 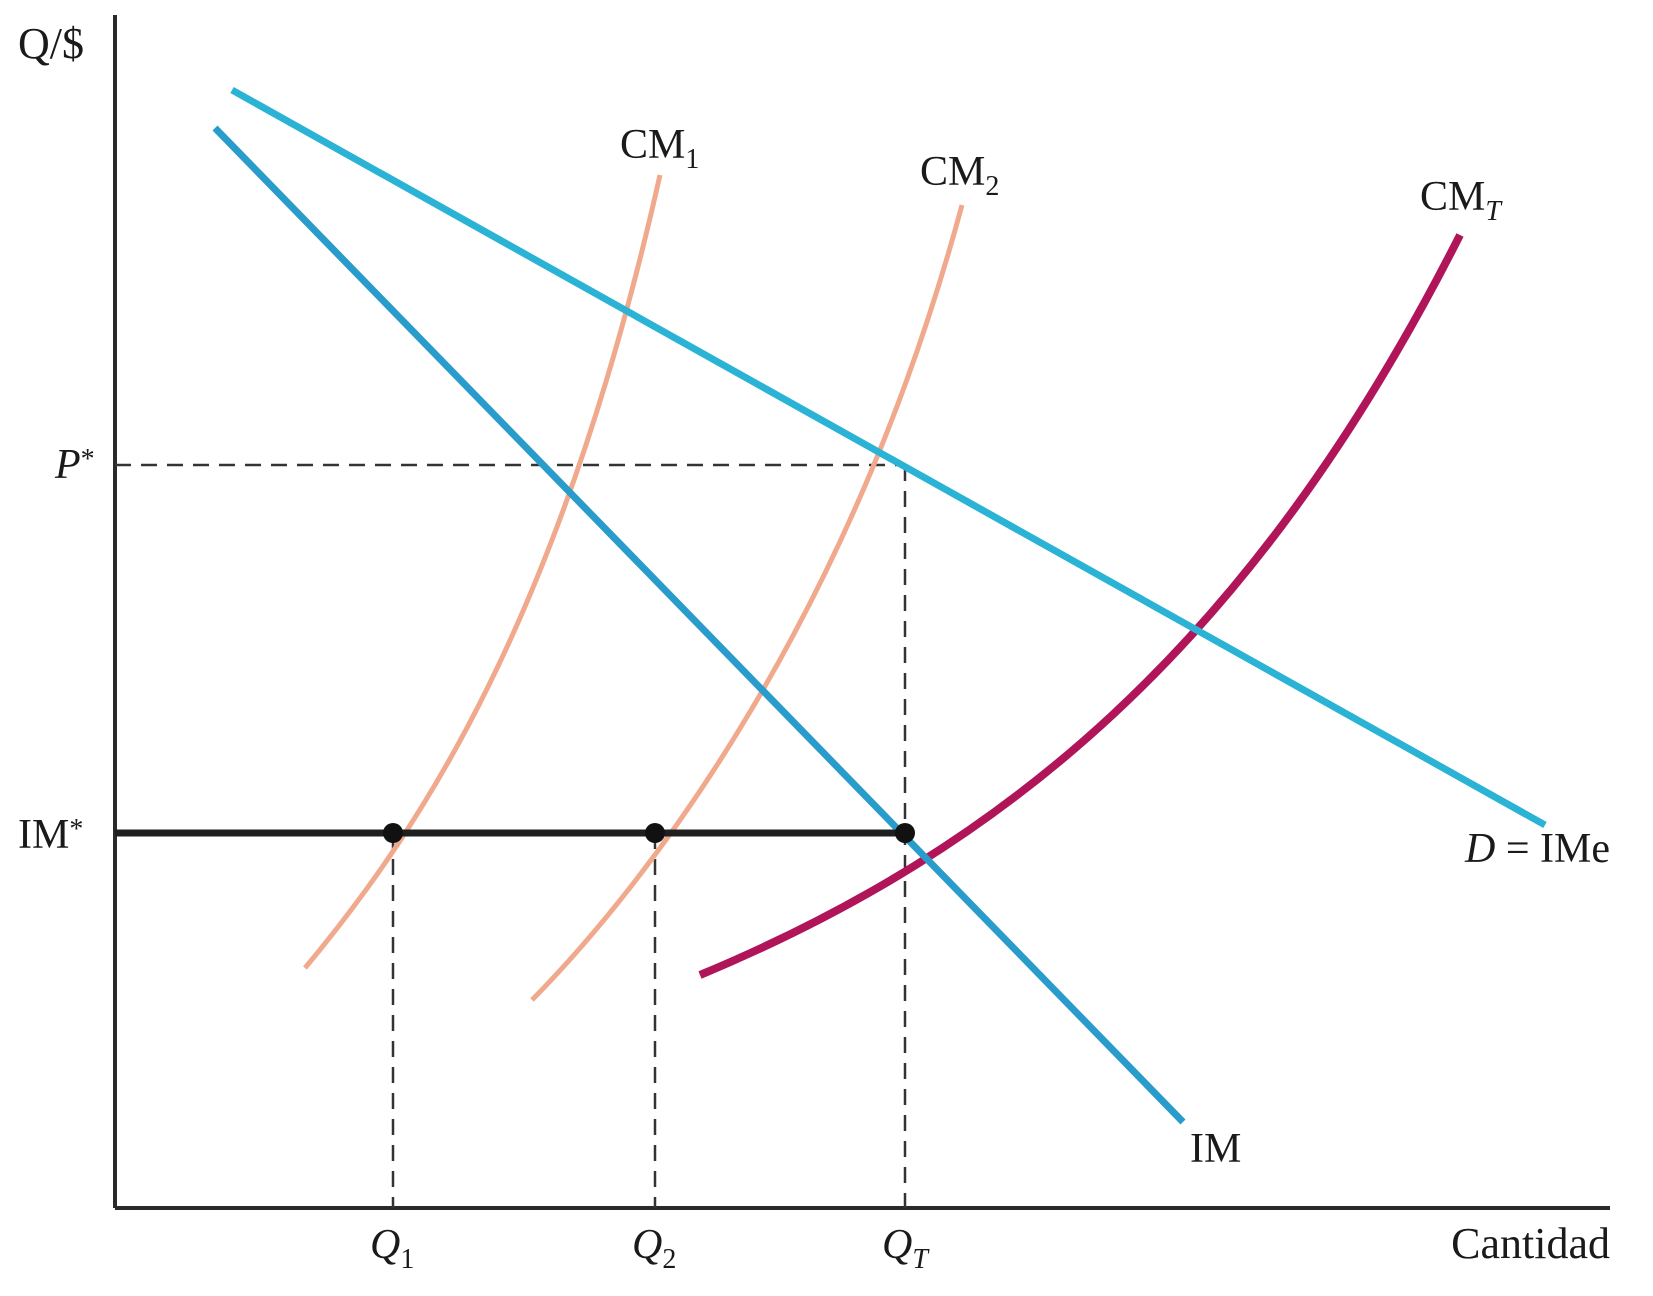 What do you see at coordinates (655, 833) in the screenshot?
I see `point-q2-im-star` at bounding box center [655, 833].